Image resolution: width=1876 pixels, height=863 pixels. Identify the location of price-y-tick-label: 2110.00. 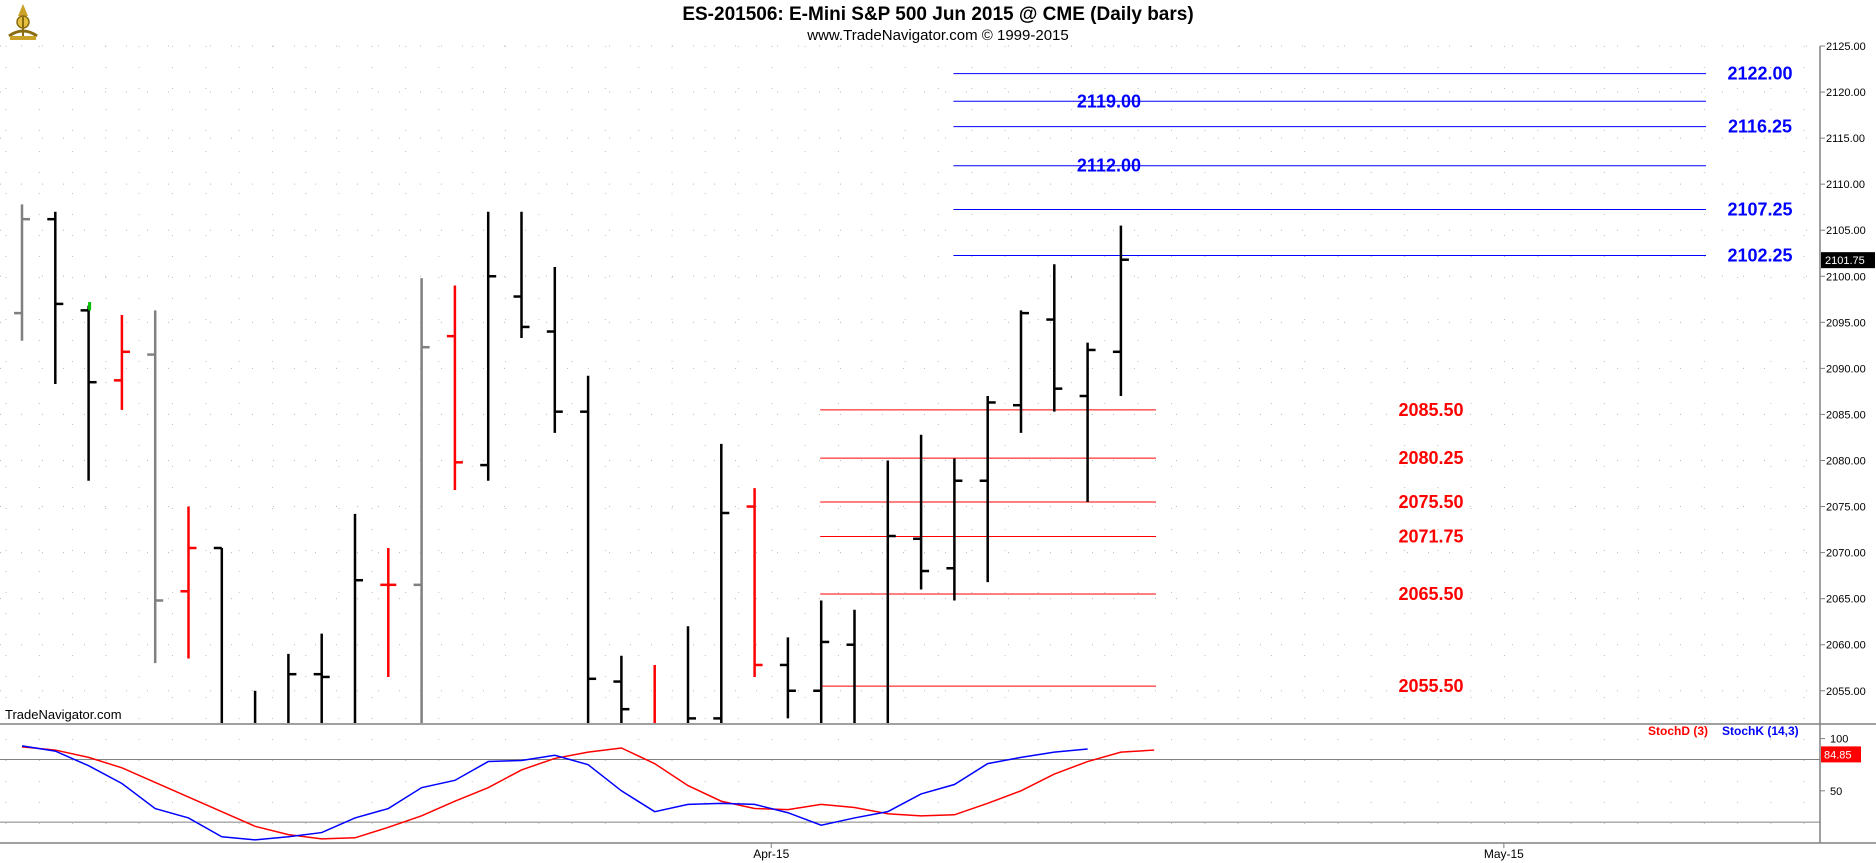
(1845, 185).